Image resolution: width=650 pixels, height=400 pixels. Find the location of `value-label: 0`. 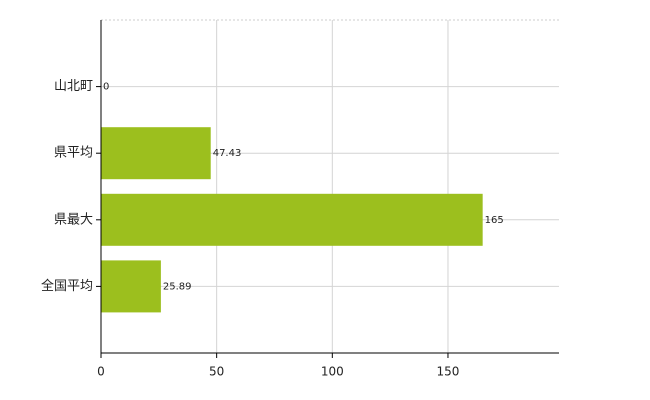

value-label: 0 is located at coordinates (106, 87).